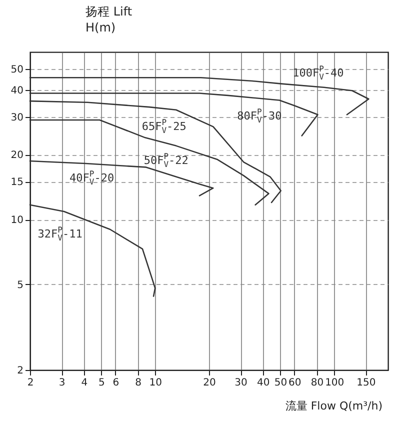 This screenshot has height=424, width=400. Describe the element at coordinates (17, 118) in the screenshot. I see `y-tick-label: 30` at that location.